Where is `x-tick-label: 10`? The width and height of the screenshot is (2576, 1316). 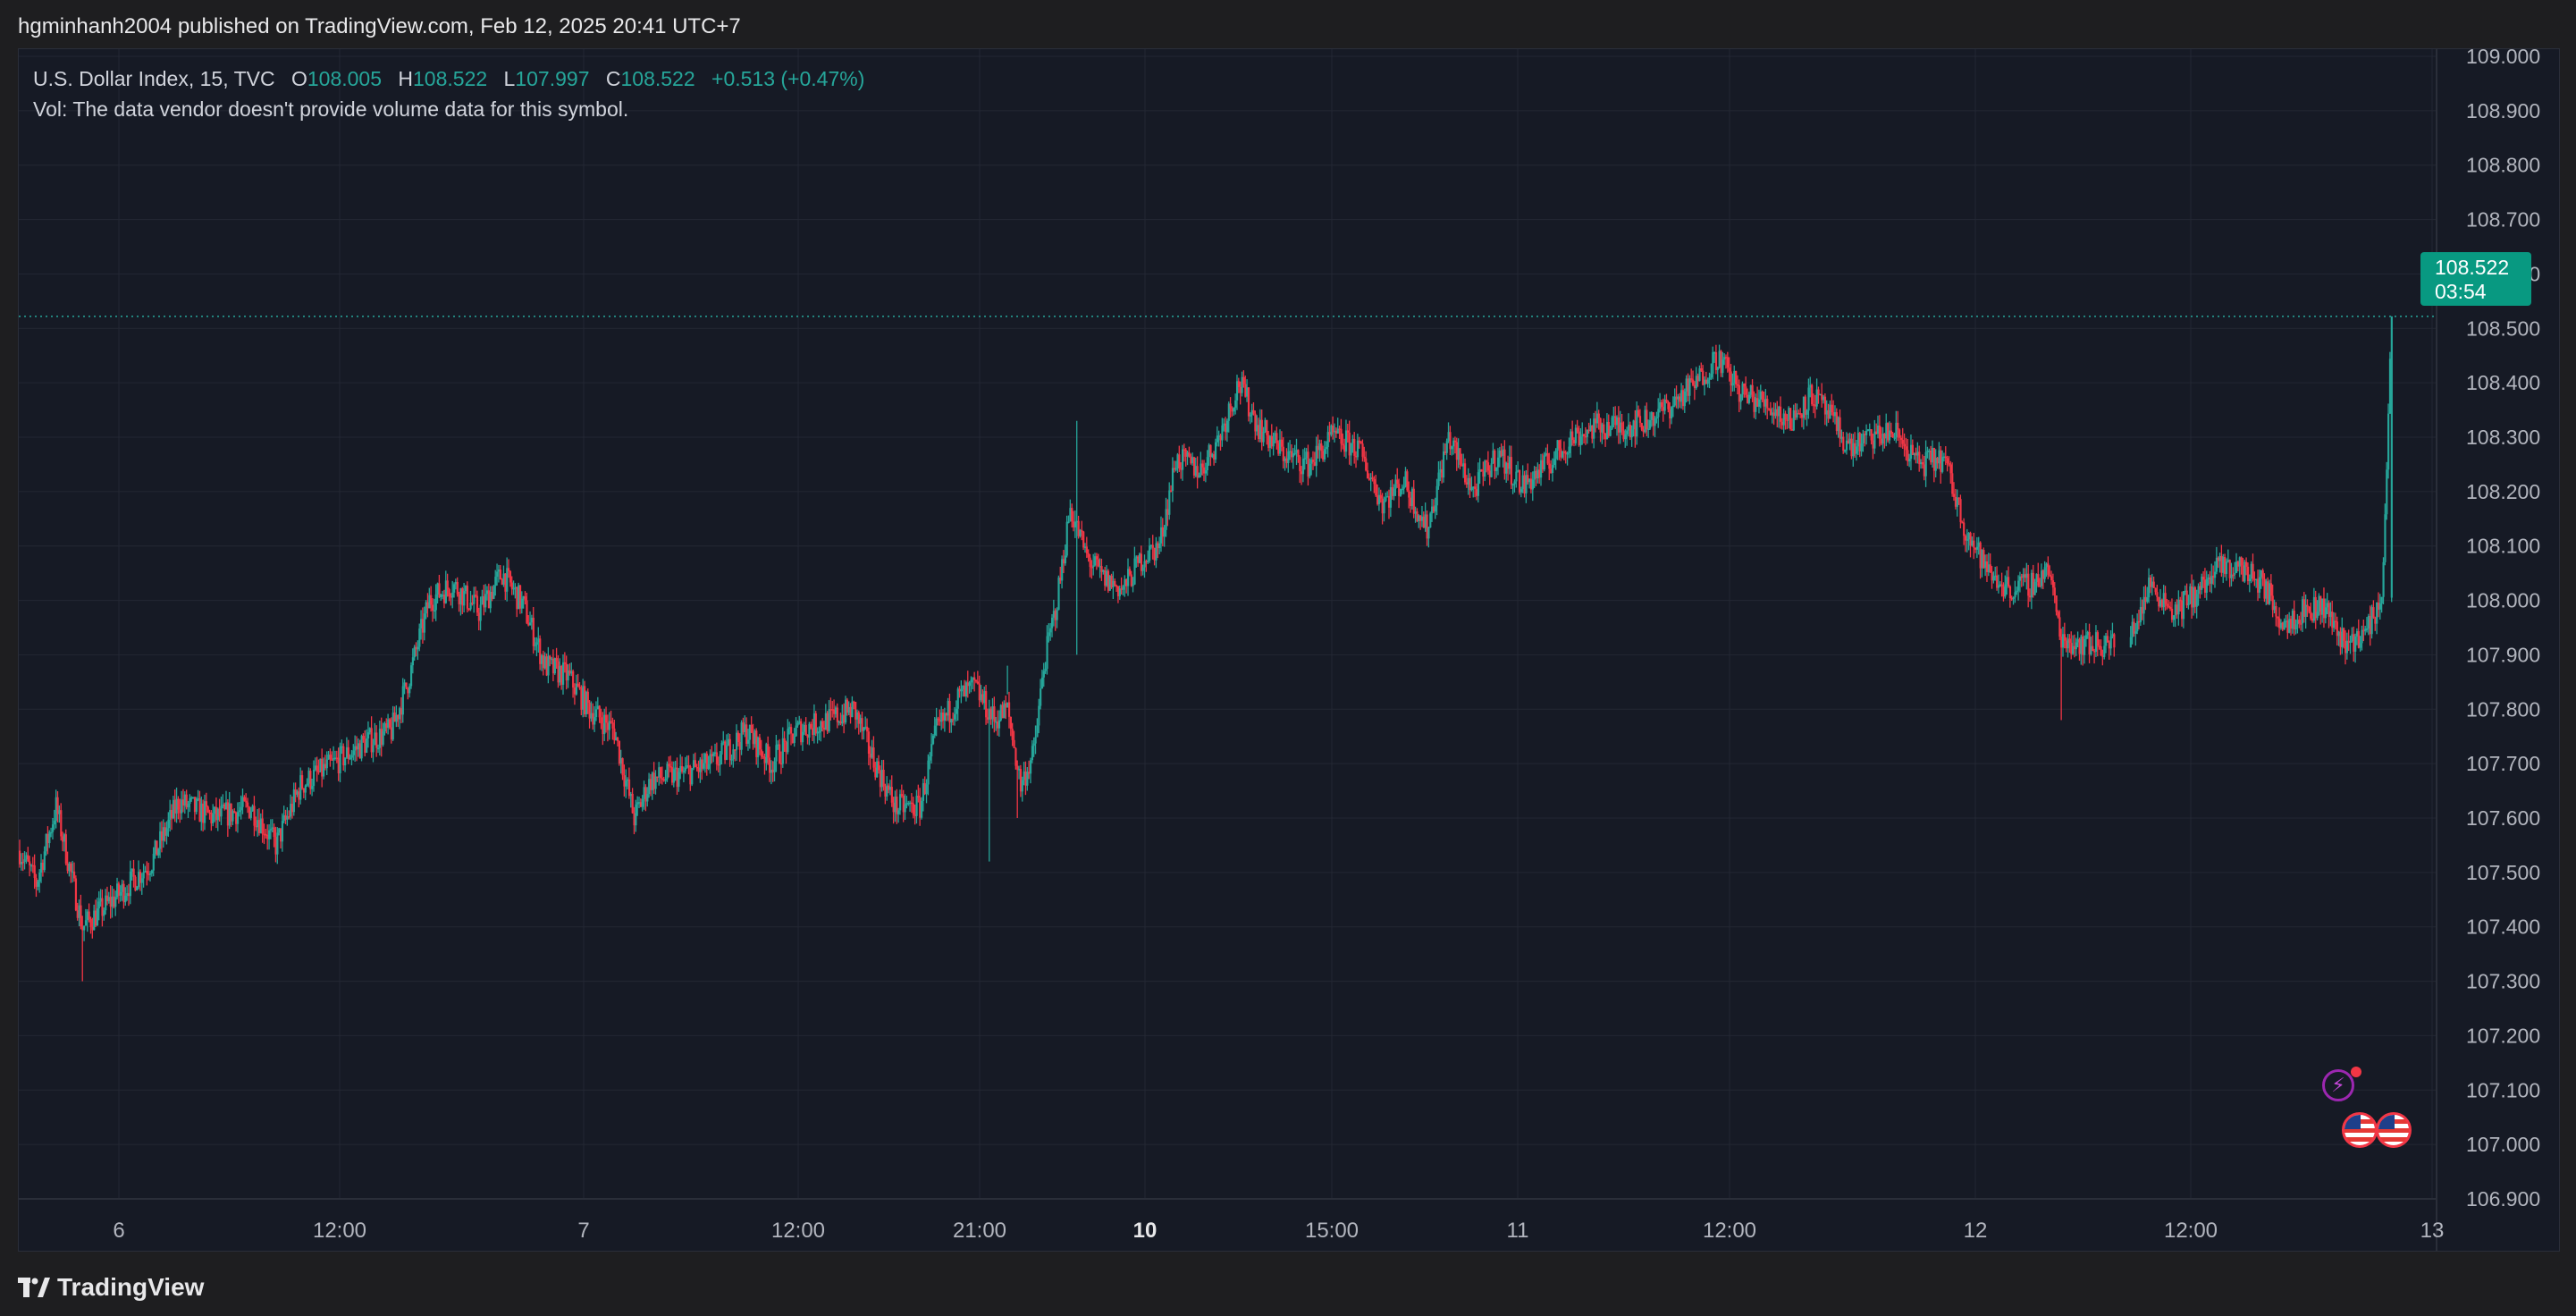 x-tick-label: 10 is located at coordinates (1146, 1231).